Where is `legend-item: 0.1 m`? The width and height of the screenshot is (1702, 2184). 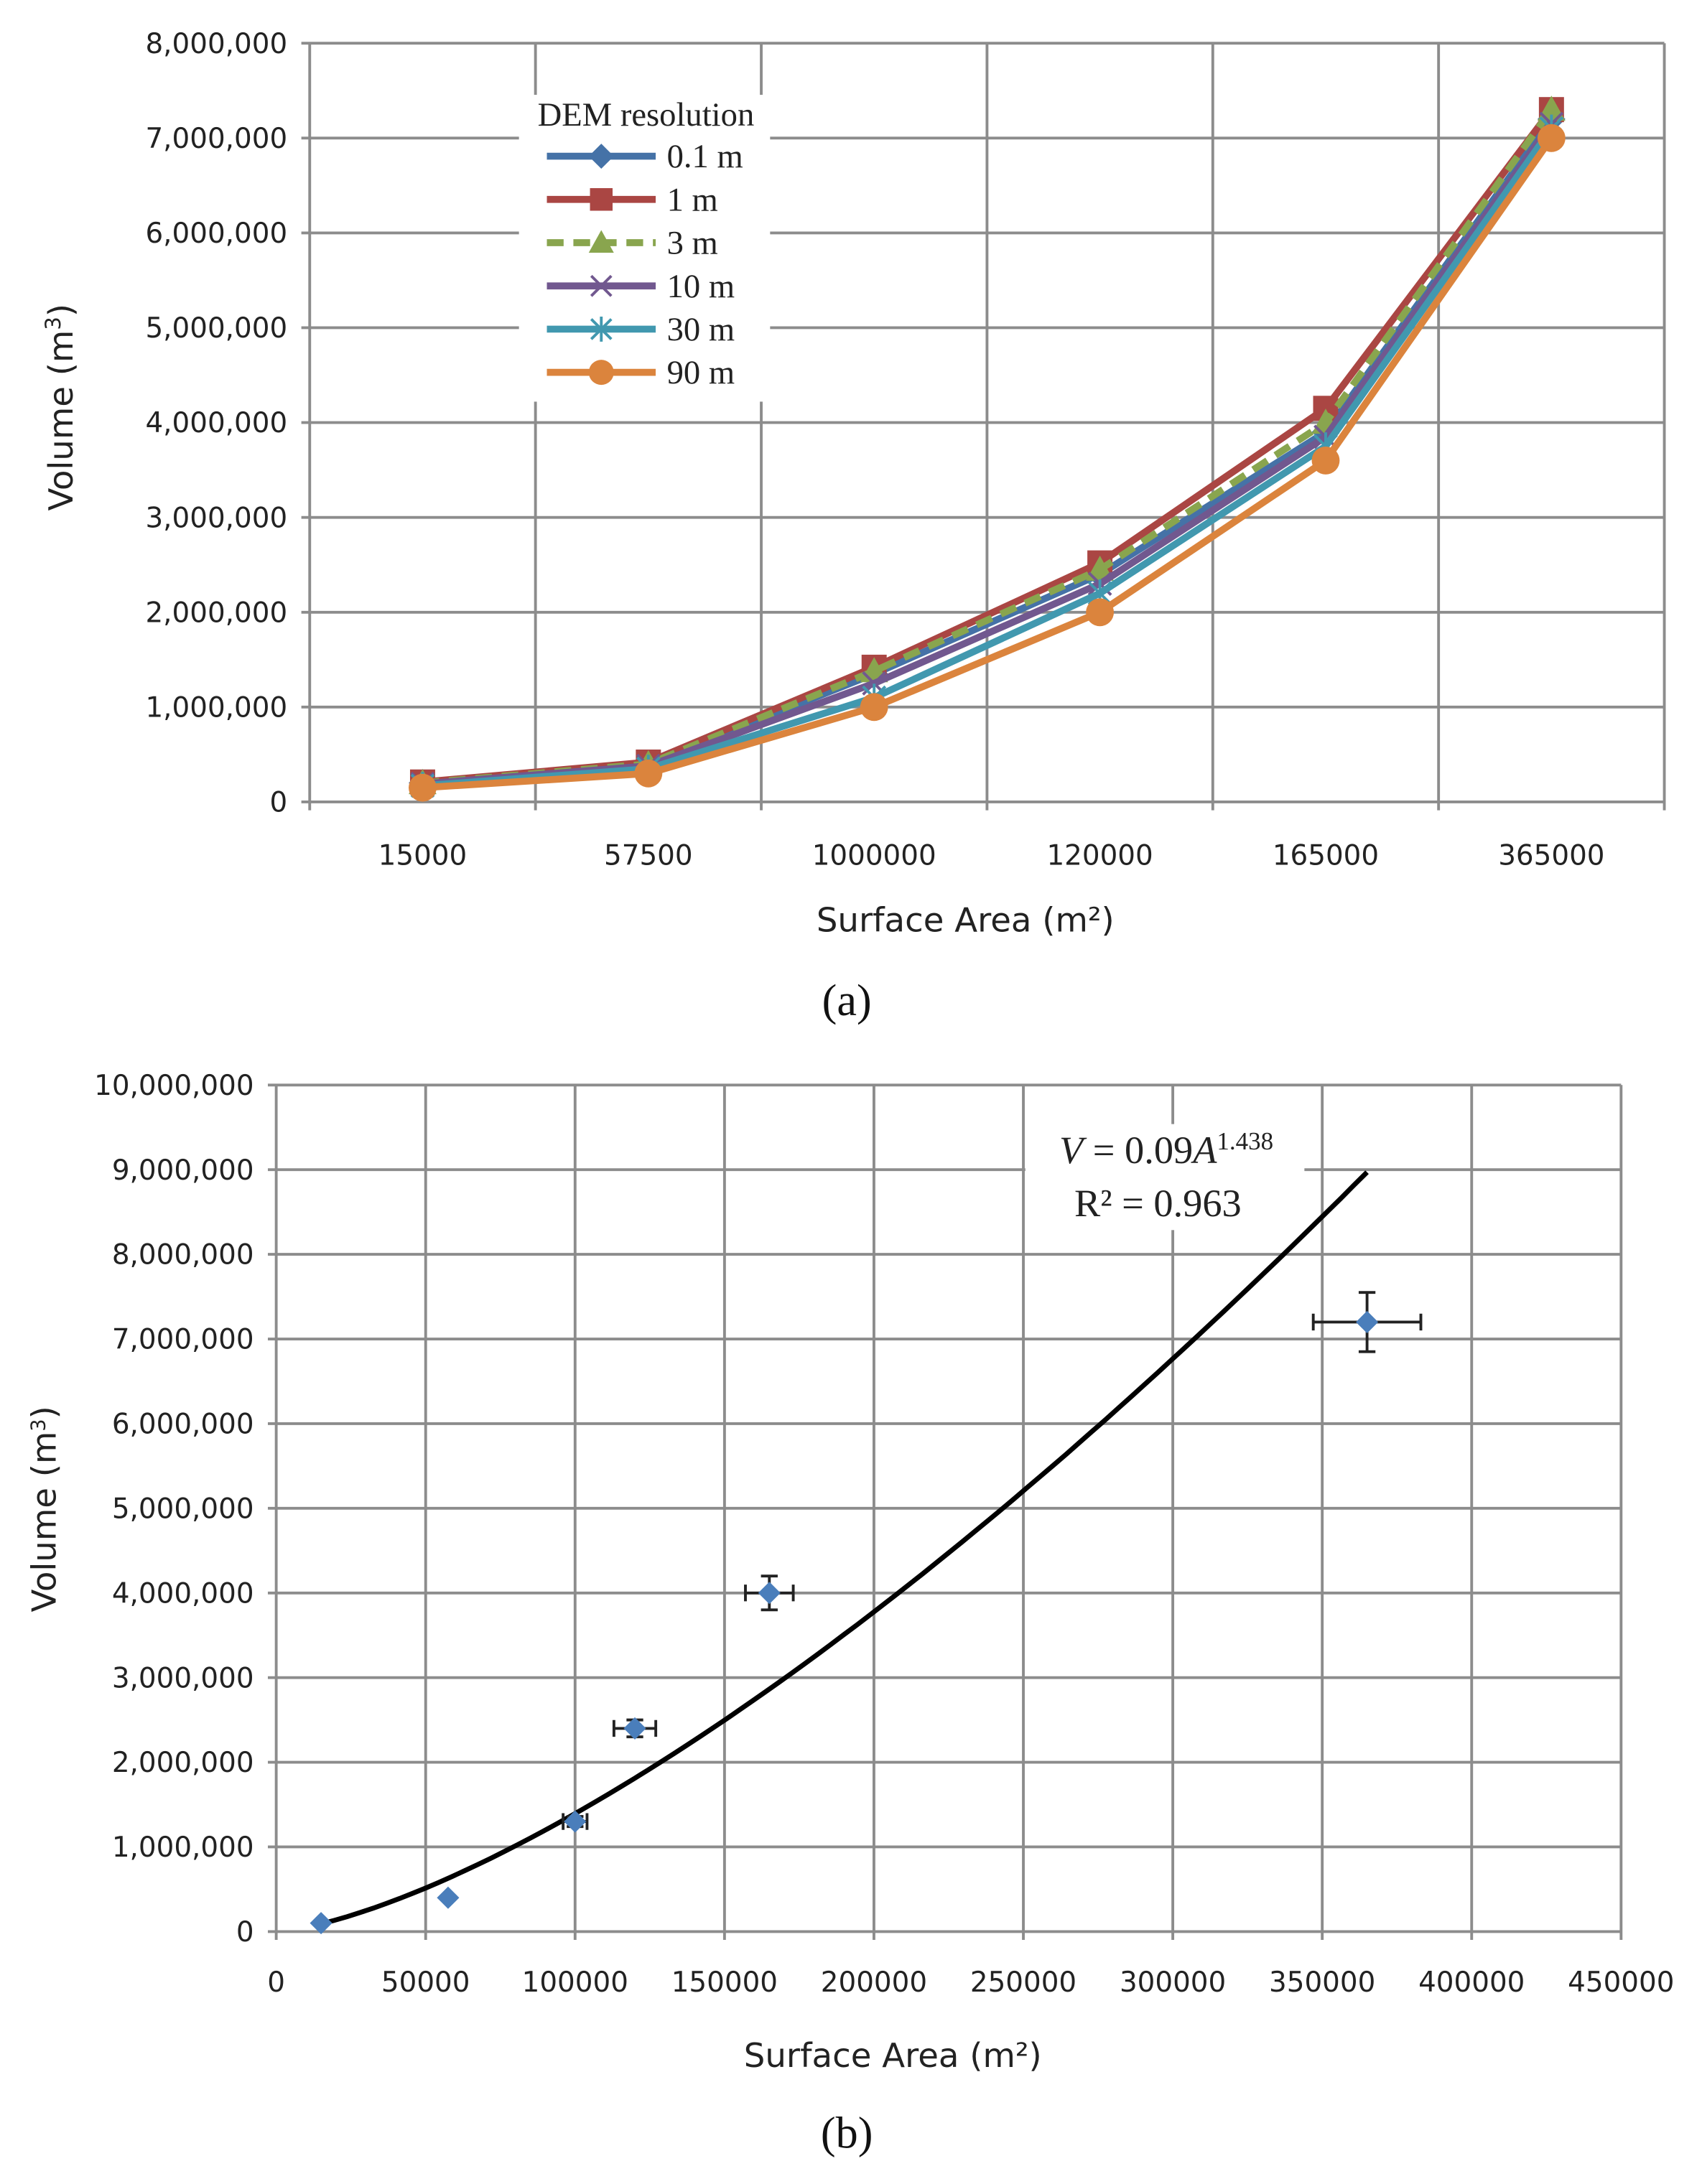
legend-item: 0.1 m is located at coordinates (645, 156).